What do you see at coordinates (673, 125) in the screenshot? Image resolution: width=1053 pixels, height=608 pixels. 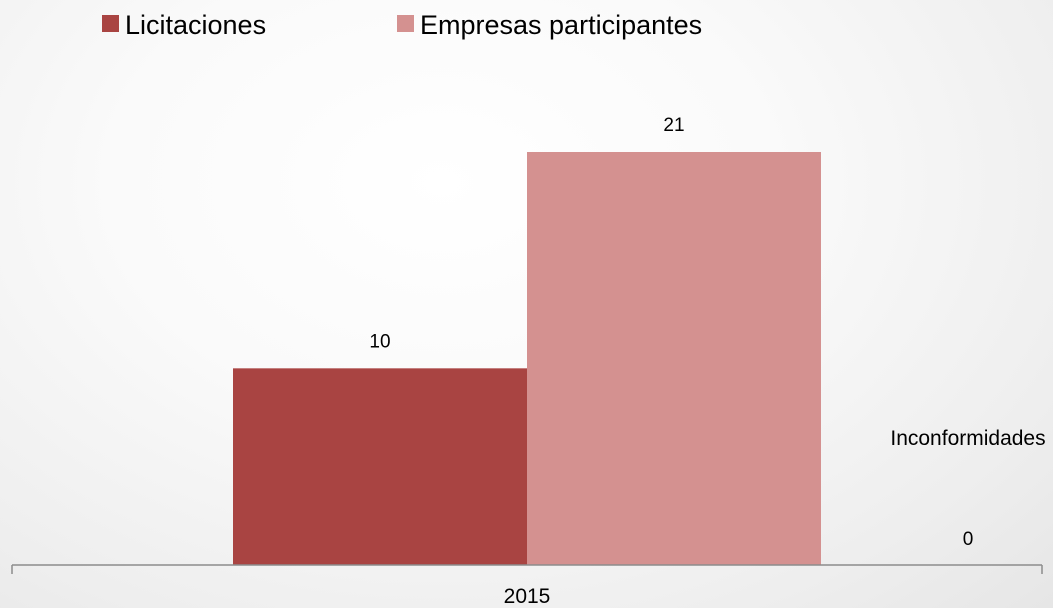 I see `data-label-1-0: 21` at bounding box center [673, 125].